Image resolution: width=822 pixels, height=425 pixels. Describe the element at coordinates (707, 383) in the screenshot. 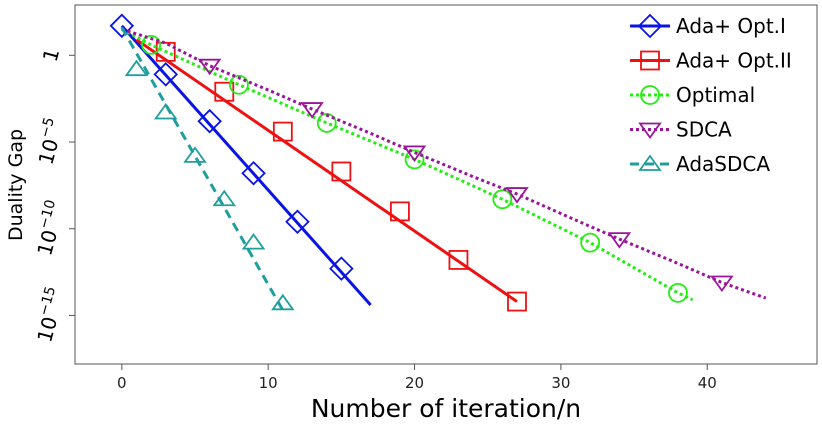

I see `x-tick-label: 40` at that location.